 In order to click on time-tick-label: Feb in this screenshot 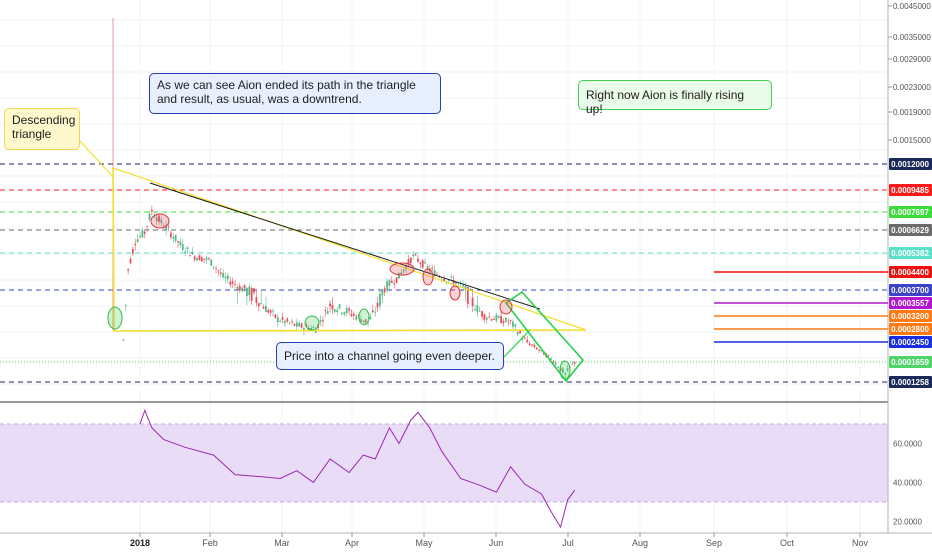, I will do `click(210, 543)`.